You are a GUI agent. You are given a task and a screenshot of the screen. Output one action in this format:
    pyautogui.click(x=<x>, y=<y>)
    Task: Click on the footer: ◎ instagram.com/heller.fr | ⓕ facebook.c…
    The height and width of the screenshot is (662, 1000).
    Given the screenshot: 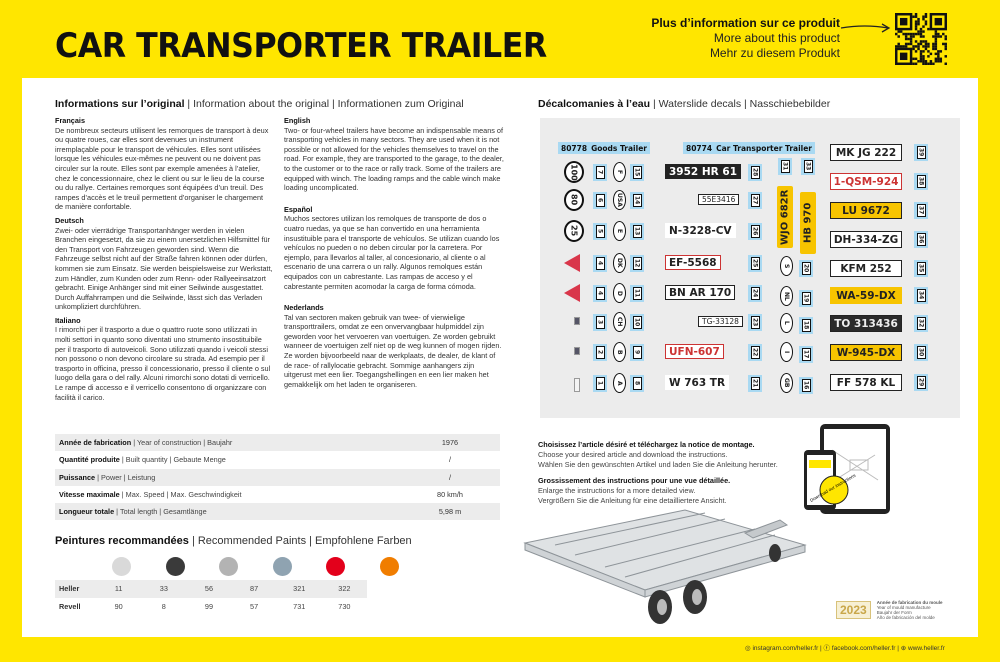 What is the action you would take?
    pyautogui.click(x=845, y=648)
    